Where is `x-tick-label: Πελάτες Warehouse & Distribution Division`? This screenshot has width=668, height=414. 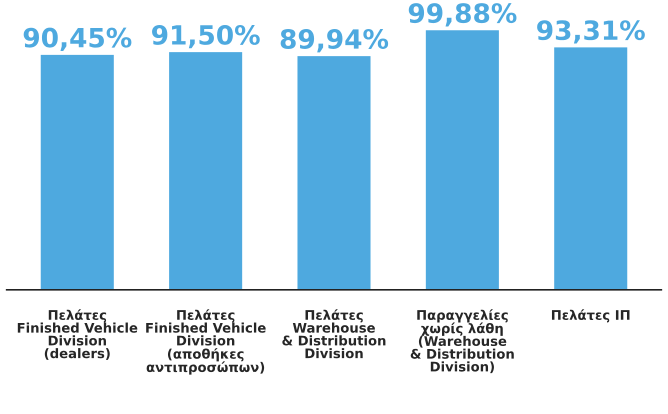 x-tick-label: Πελάτες Warehouse & Distribution Division is located at coordinates (334, 333).